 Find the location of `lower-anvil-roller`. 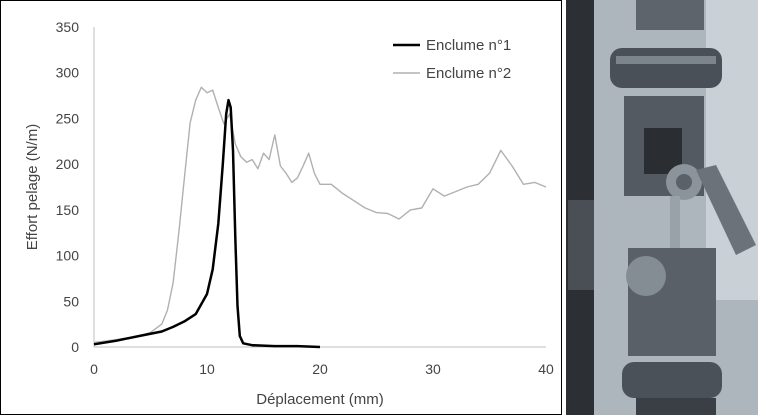

lower-anvil-roller is located at coordinates (646, 276).